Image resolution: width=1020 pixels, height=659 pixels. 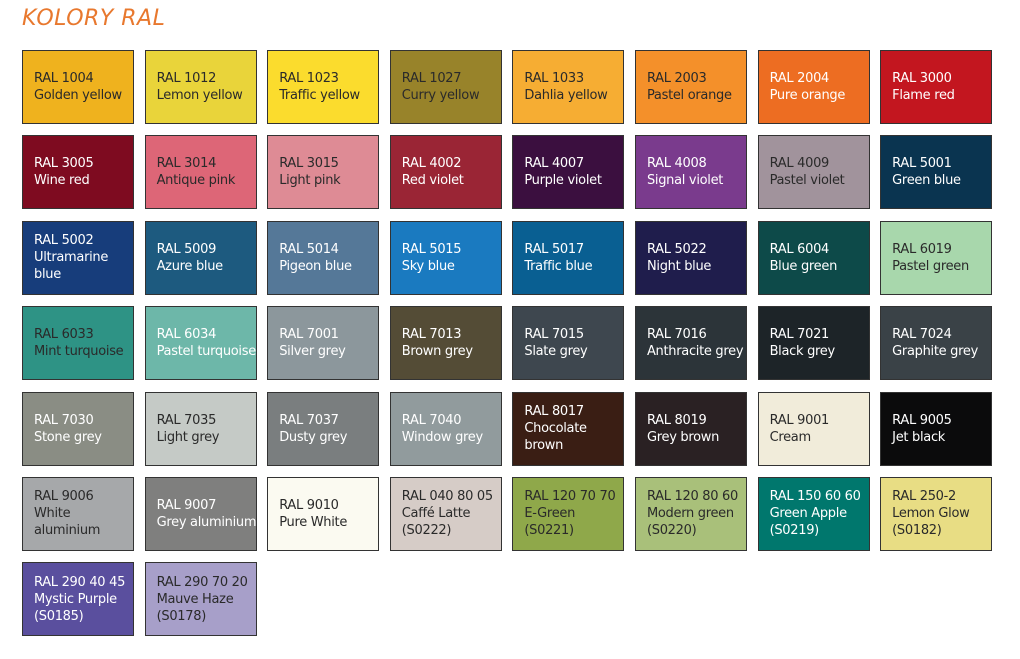 What do you see at coordinates (813, 343) in the screenshot?
I see `color-swatch: RAL 7021 Black grey` at bounding box center [813, 343].